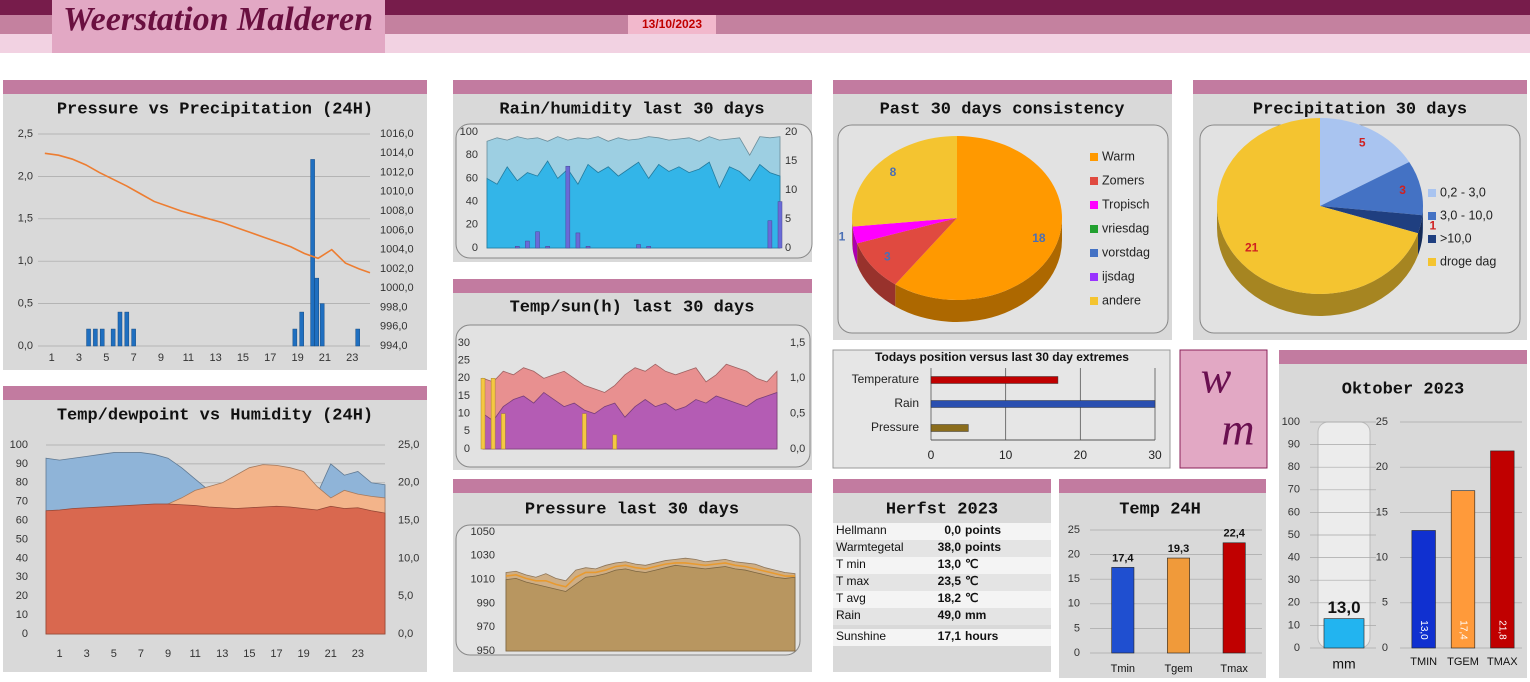 This screenshot has height=682, width=1530. Describe the element at coordinates (861, 530) in the screenshot. I see `table-cell: Hellmann` at that location.